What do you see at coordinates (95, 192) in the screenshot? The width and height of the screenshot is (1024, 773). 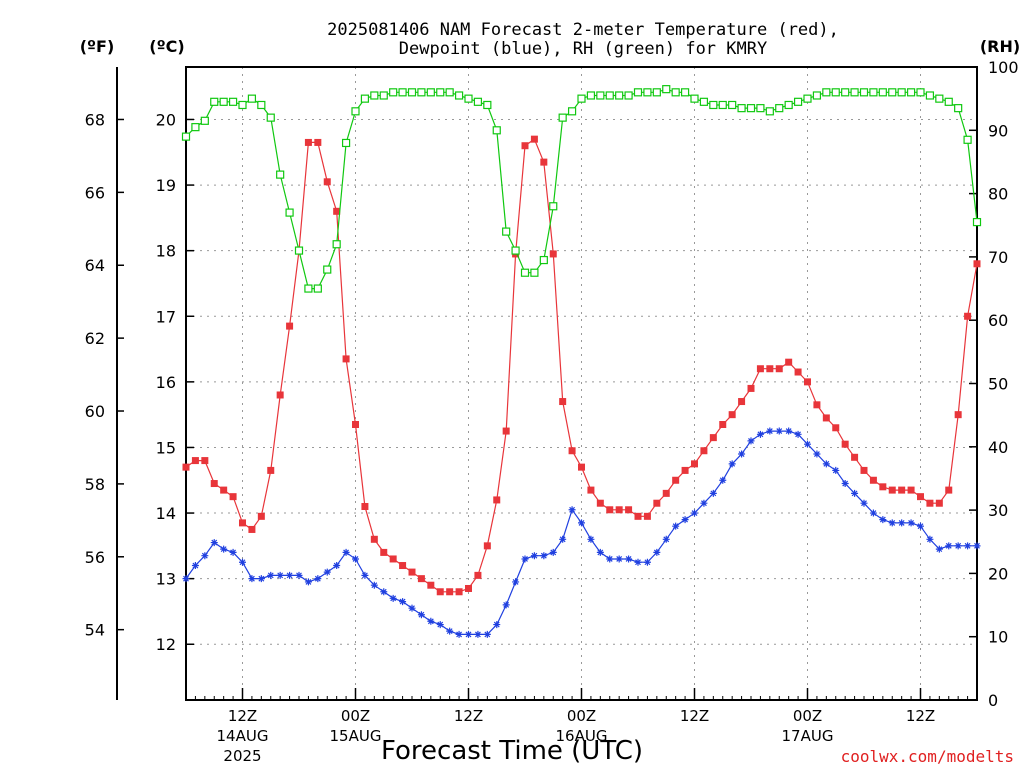 I see `y-tick-label-f: 66` at bounding box center [95, 192].